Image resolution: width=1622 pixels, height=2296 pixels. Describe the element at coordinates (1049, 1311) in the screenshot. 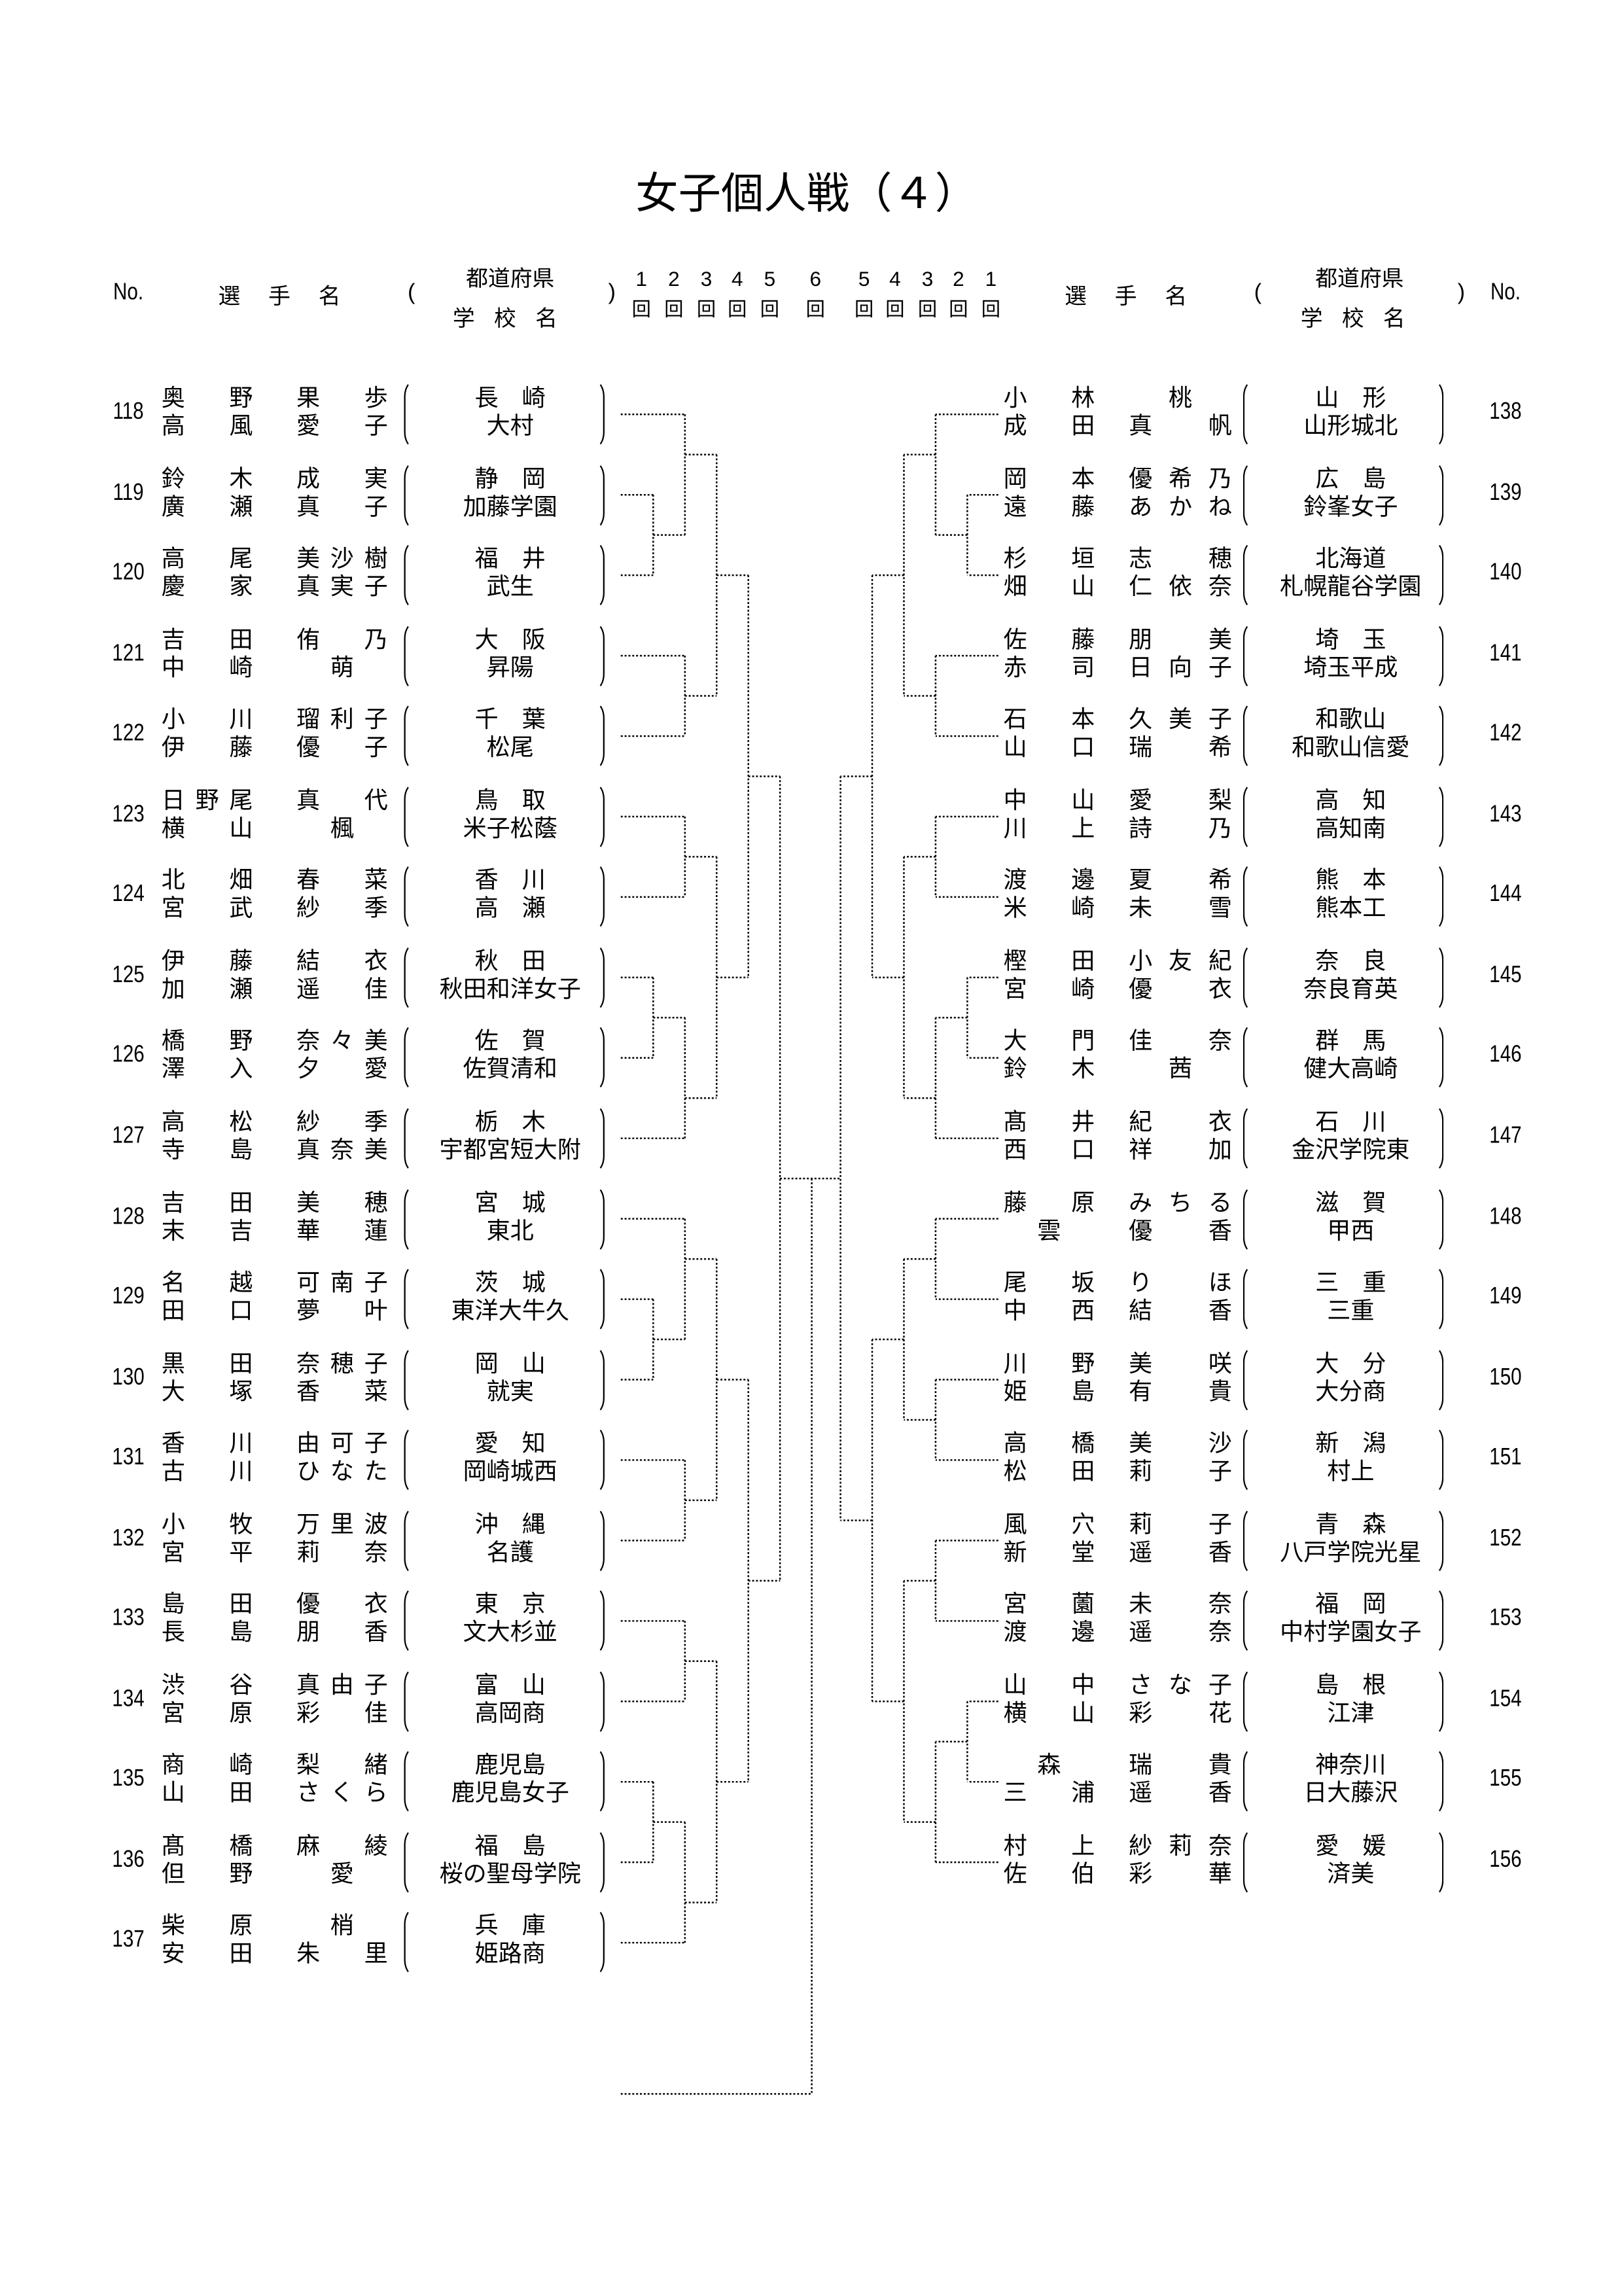

I see `player-family-name: 中西` at that location.